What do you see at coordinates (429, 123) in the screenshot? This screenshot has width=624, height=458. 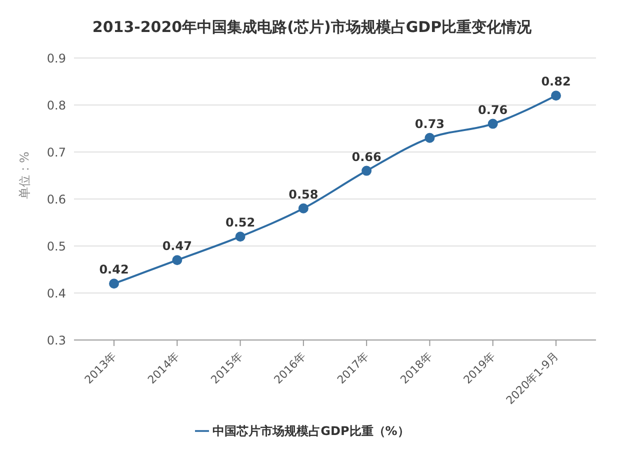 I see `data-label: 0.73` at bounding box center [429, 123].